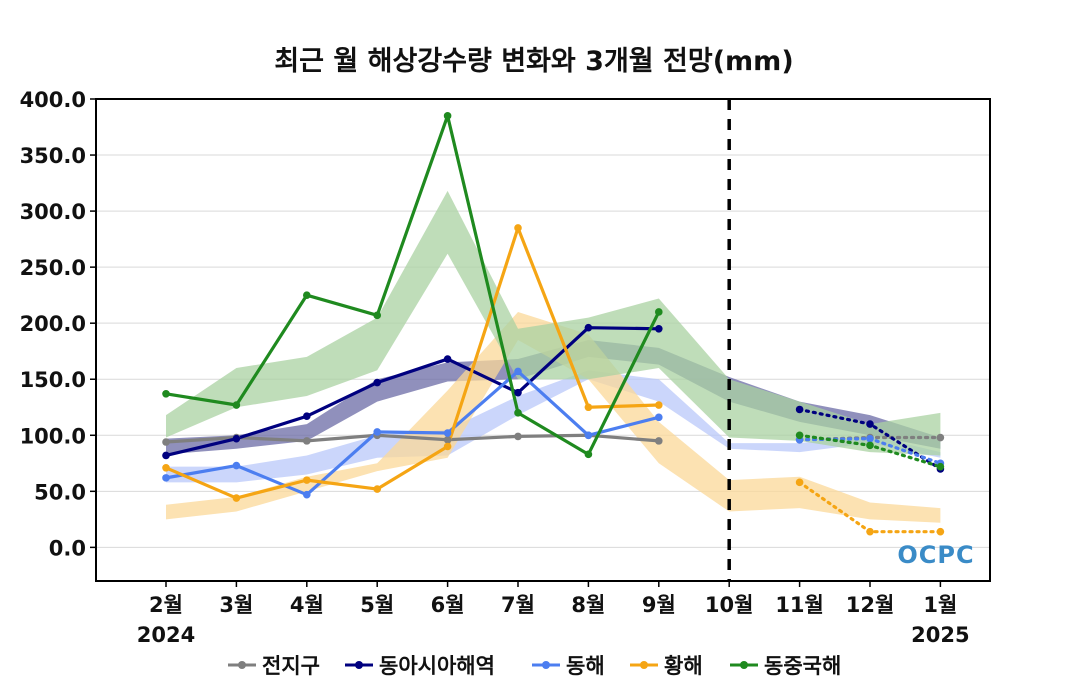  Describe the element at coordinates (53, 156) in the screenshot. I see `y-tick-label: 350.0` at that location.